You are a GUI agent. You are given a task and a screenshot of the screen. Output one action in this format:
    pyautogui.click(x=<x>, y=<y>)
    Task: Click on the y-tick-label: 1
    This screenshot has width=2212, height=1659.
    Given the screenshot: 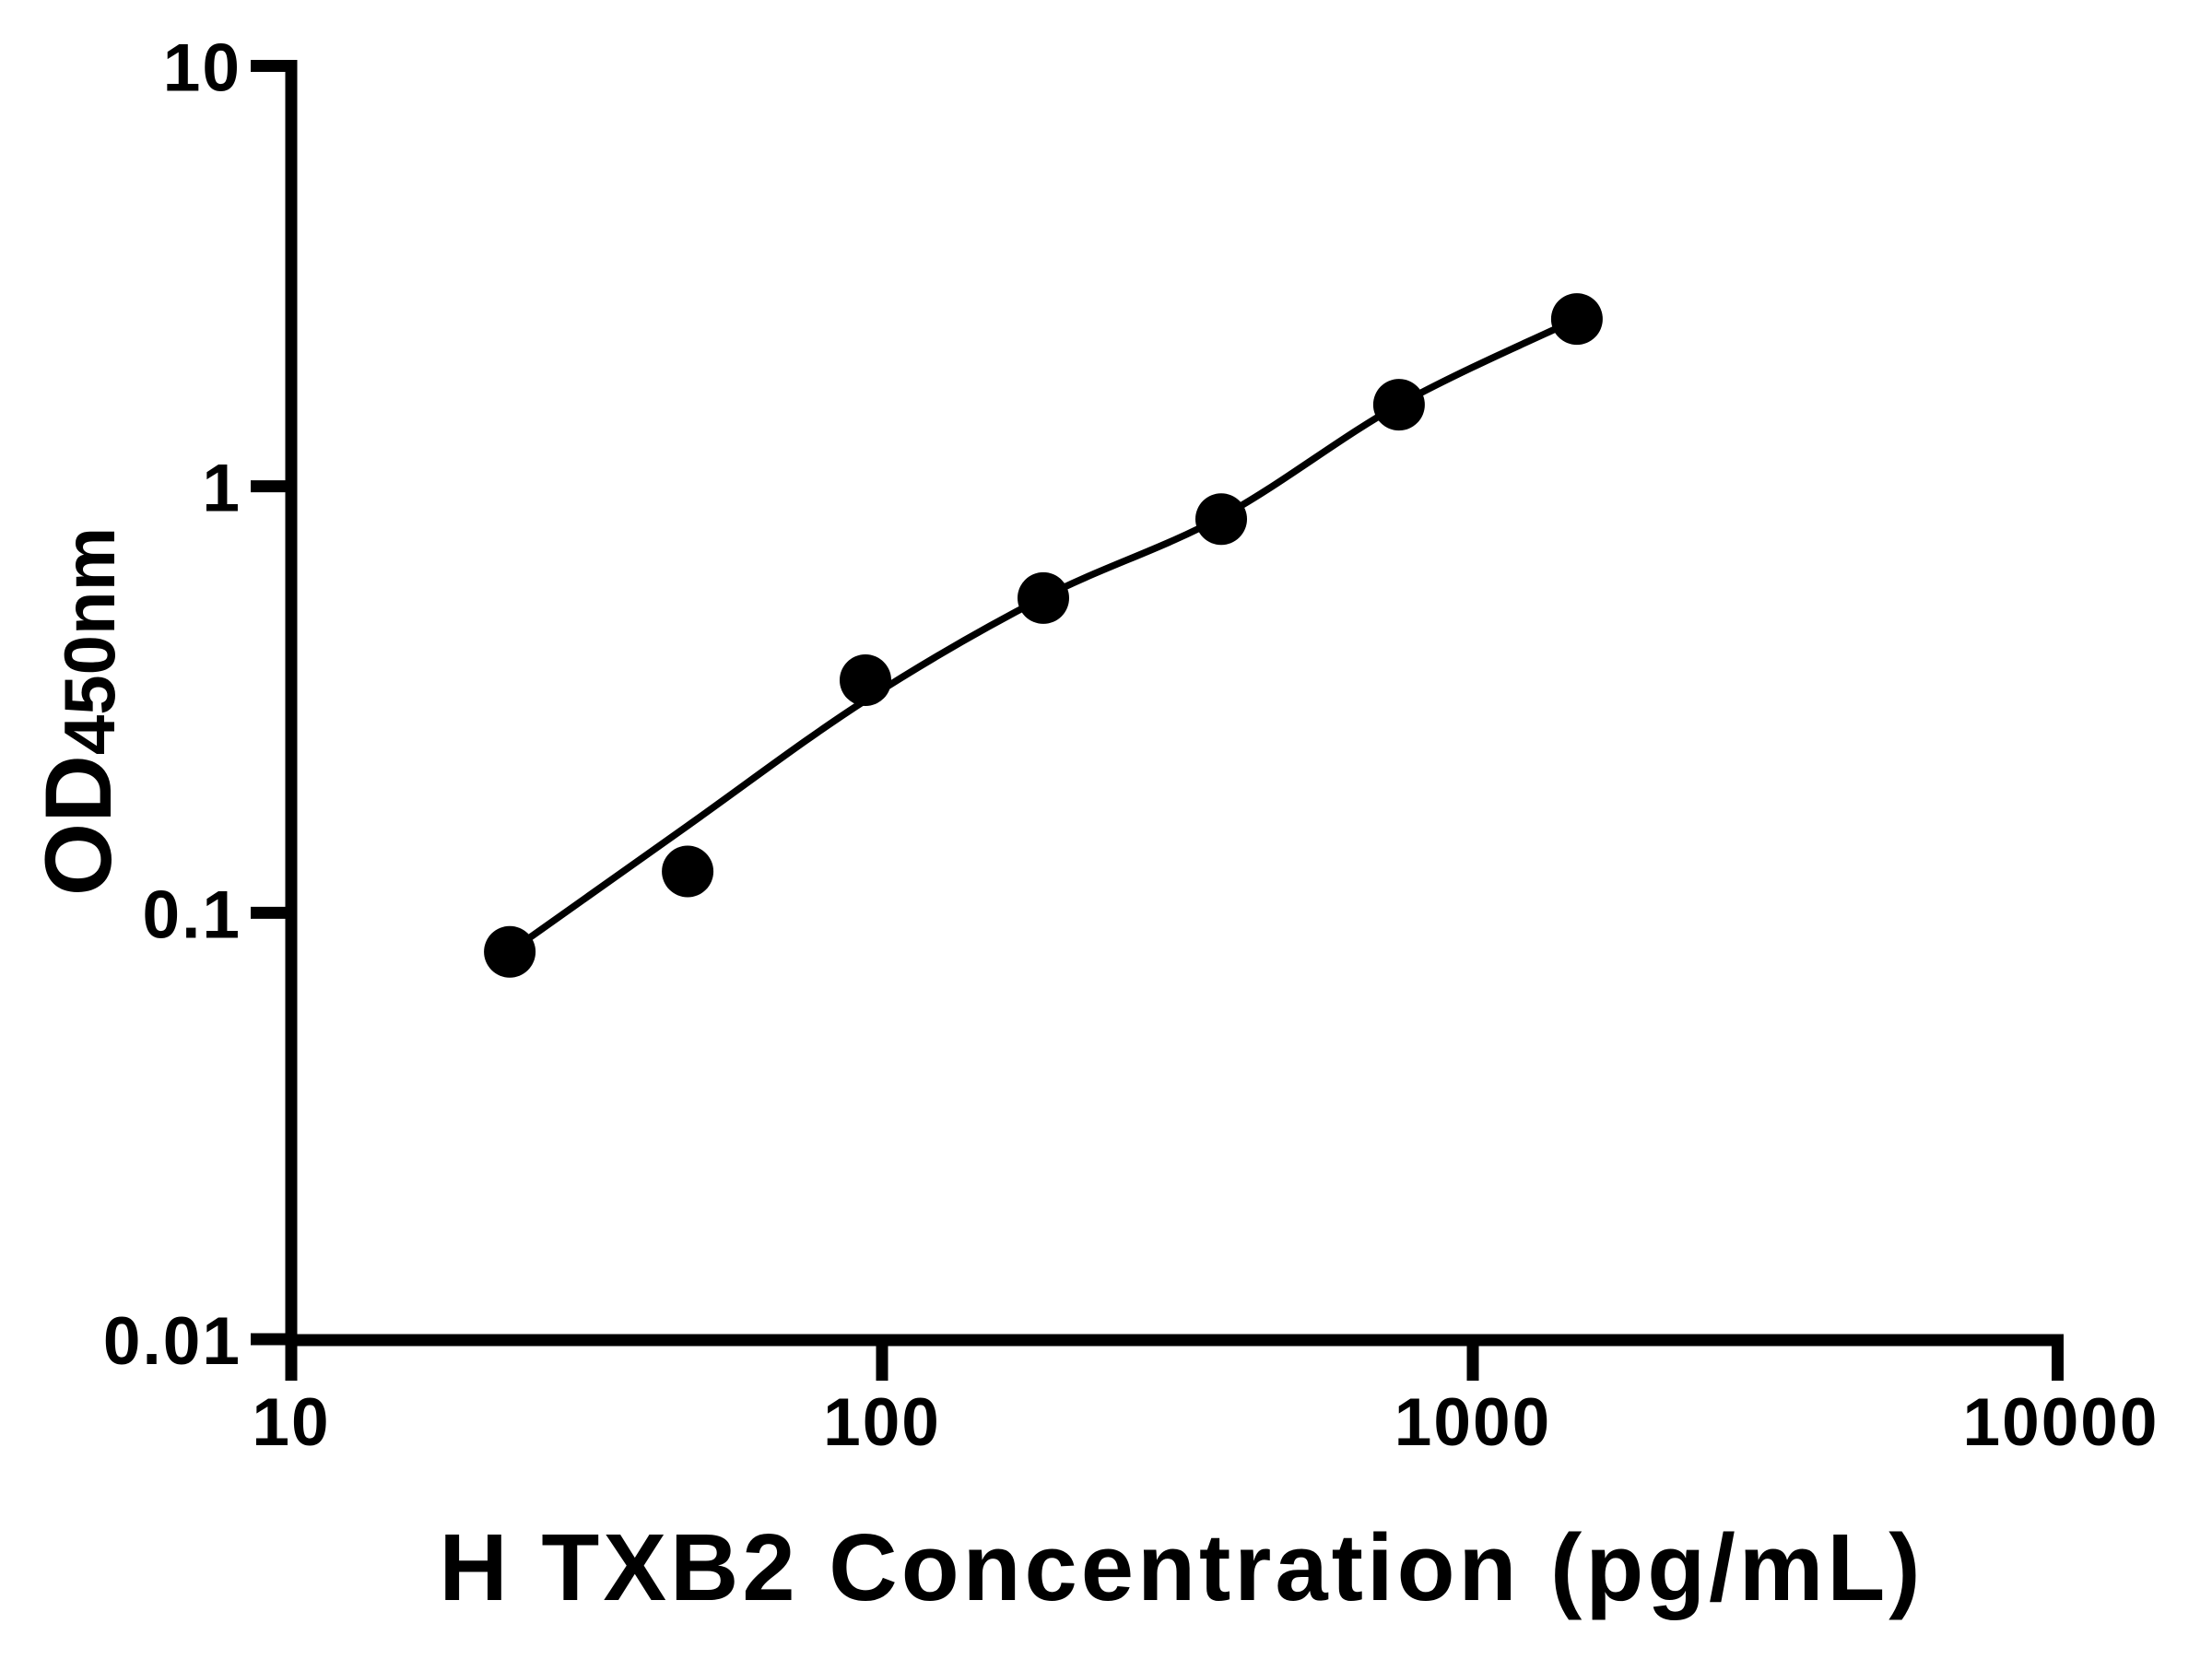 What is the action you would take?
    pyautogui.click(x=221, y=489)
    